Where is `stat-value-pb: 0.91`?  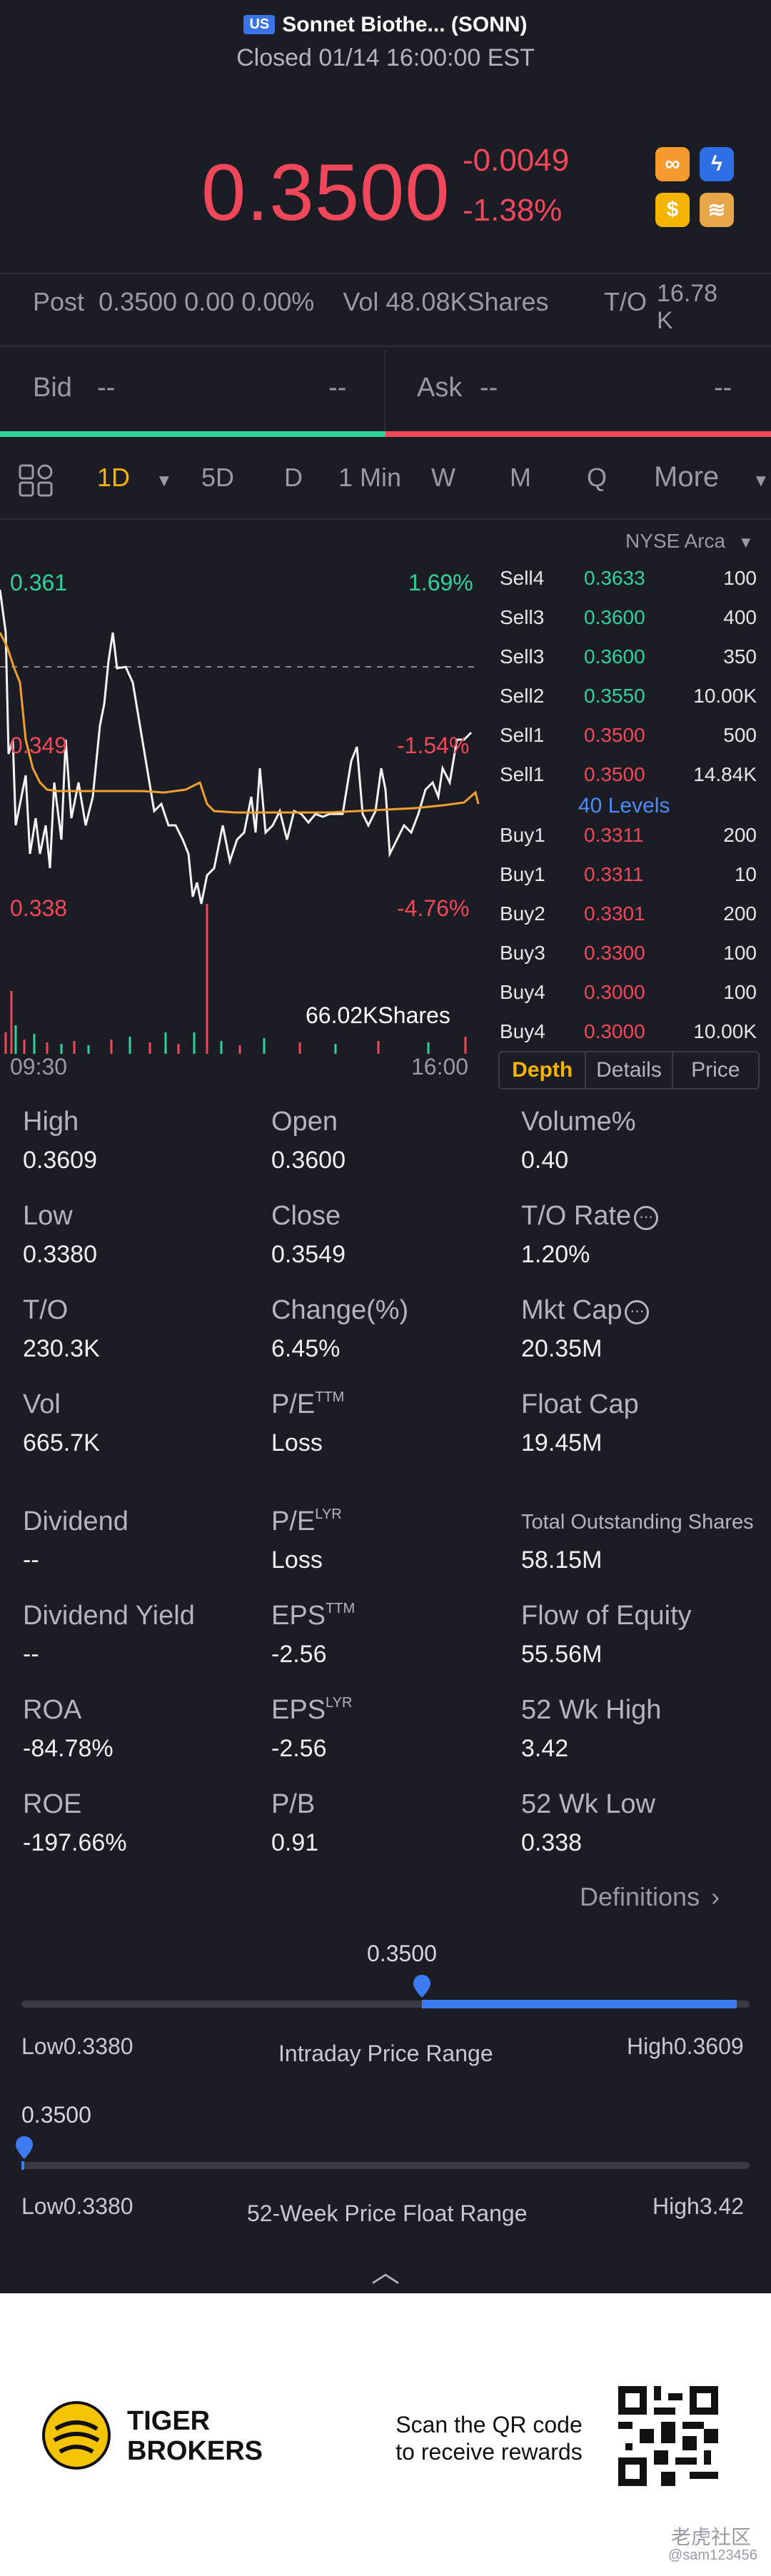
stat-value-pb: 0.91 is located at coordinates (295, 1842).